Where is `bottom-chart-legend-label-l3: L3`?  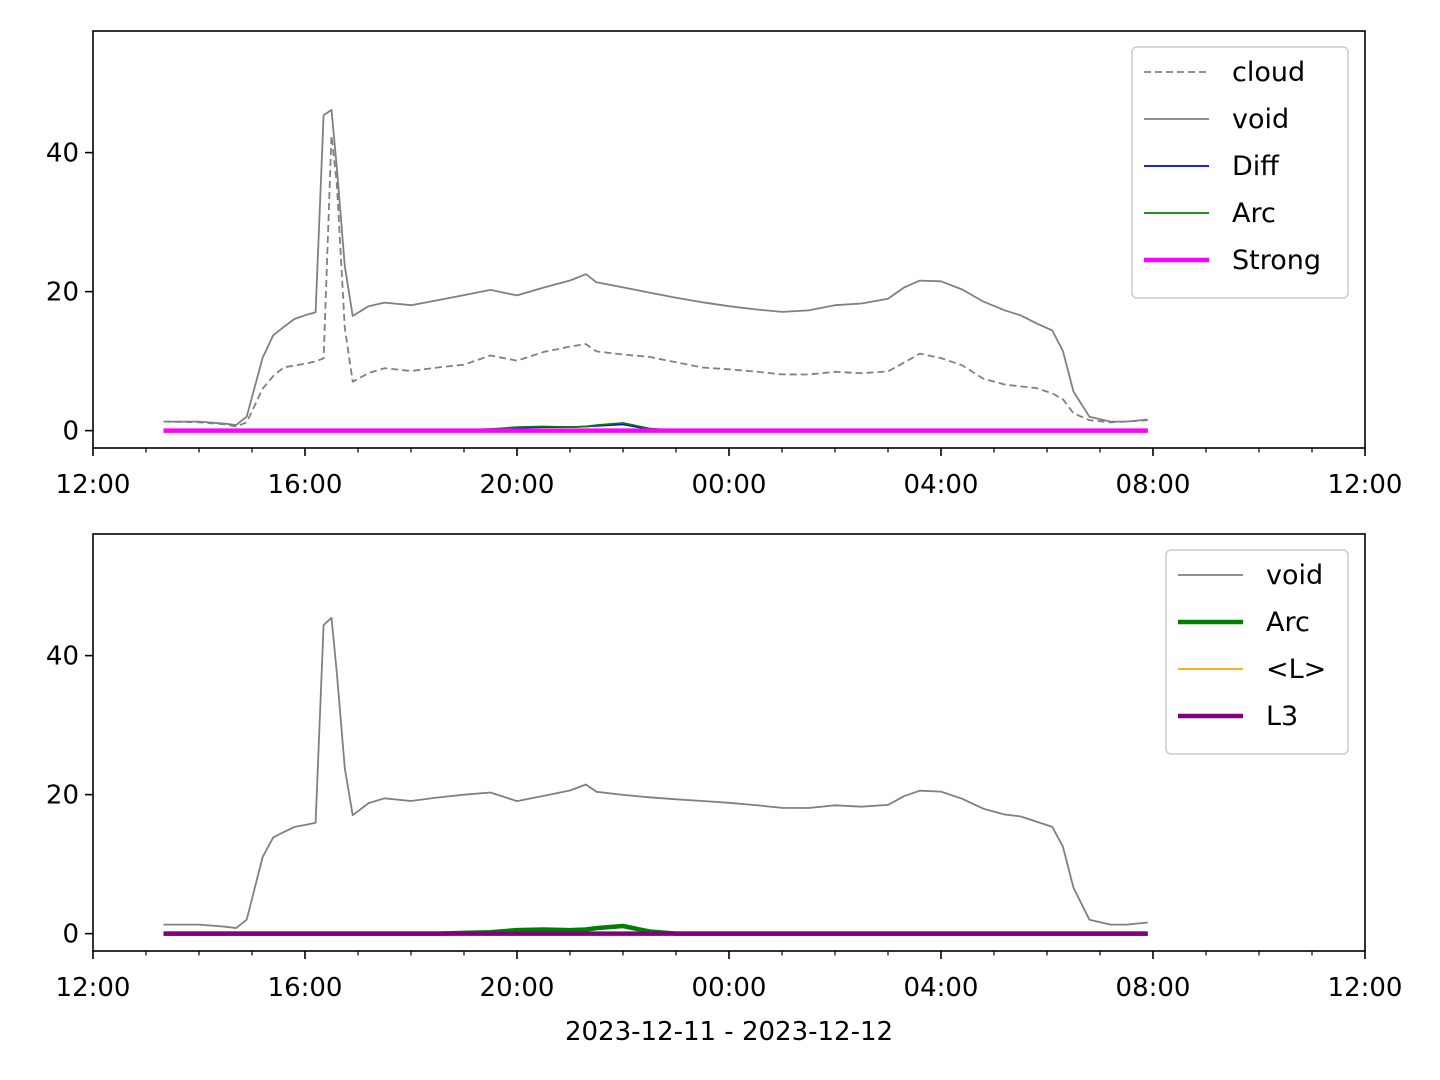
bottom-chart-legend-label-l3: L3 is located at coordinates (1282, 716).